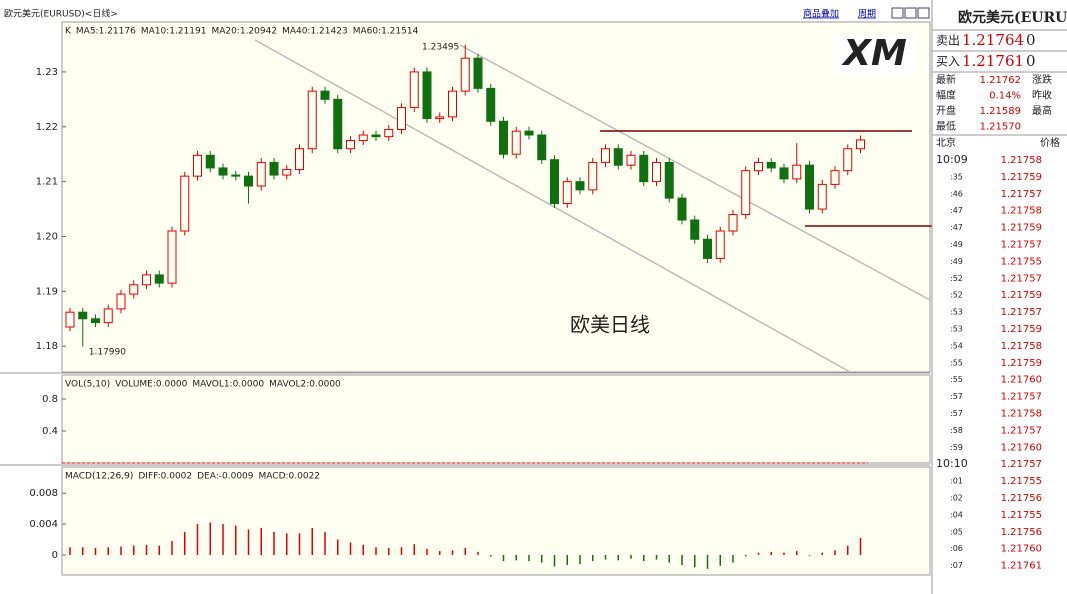  I want to click on window-buttons, so click(910, 13).